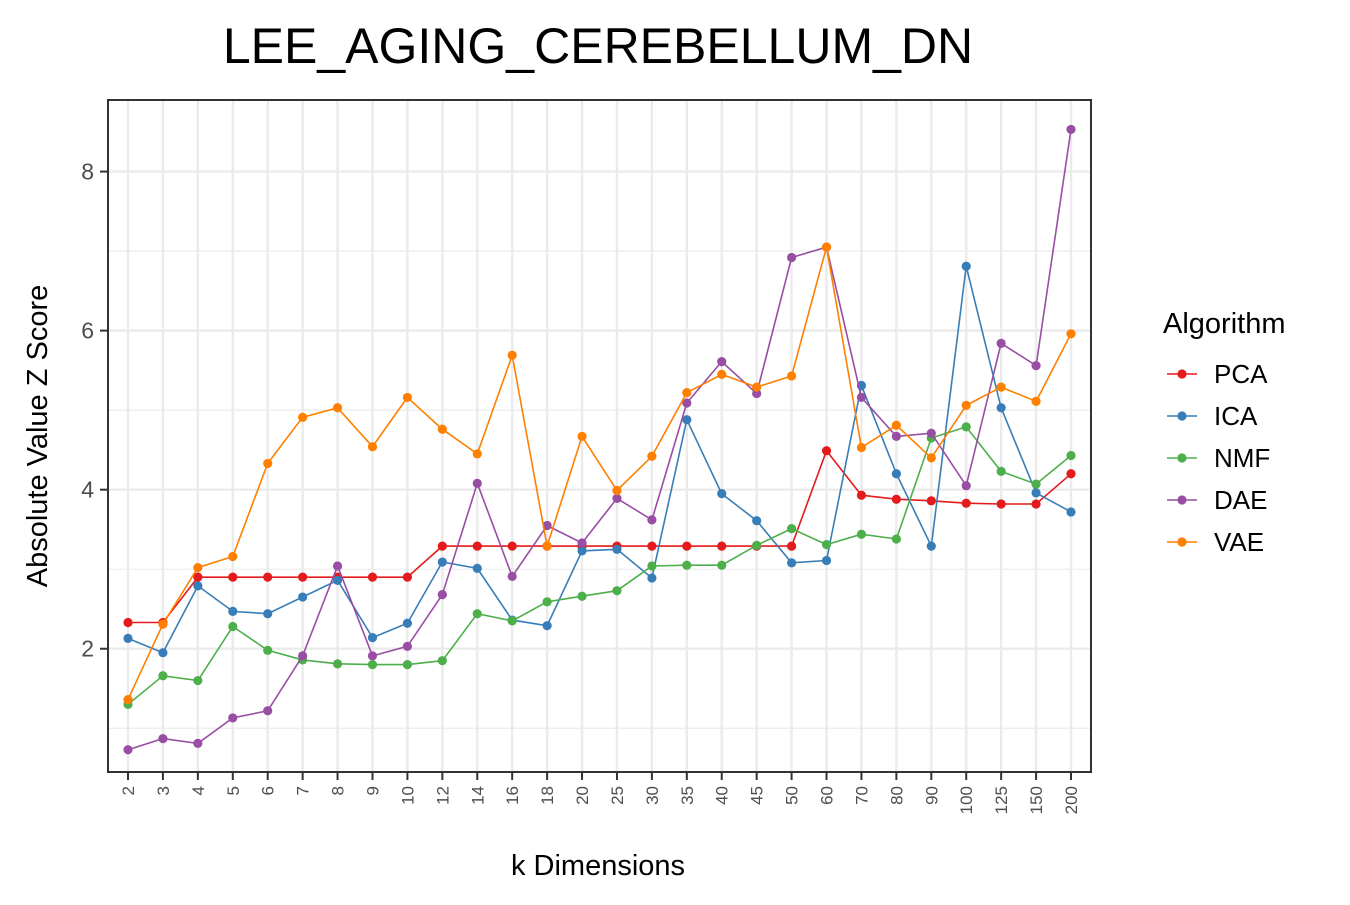  What do you see at coordinates (966, 800) in the screenshot?
I see `x-tick-label: 100` at bounding box center [966, 800].